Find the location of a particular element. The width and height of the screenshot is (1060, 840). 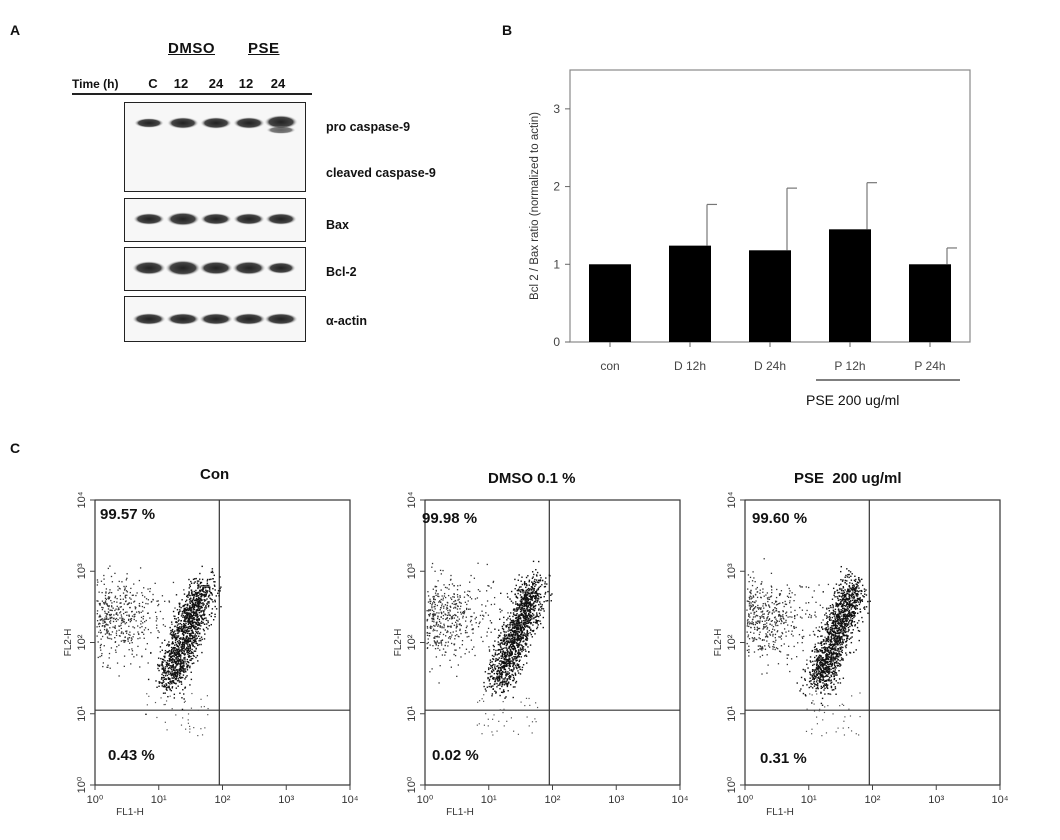

group-label-dmso: DMSO is located at coordinates (191, 48).